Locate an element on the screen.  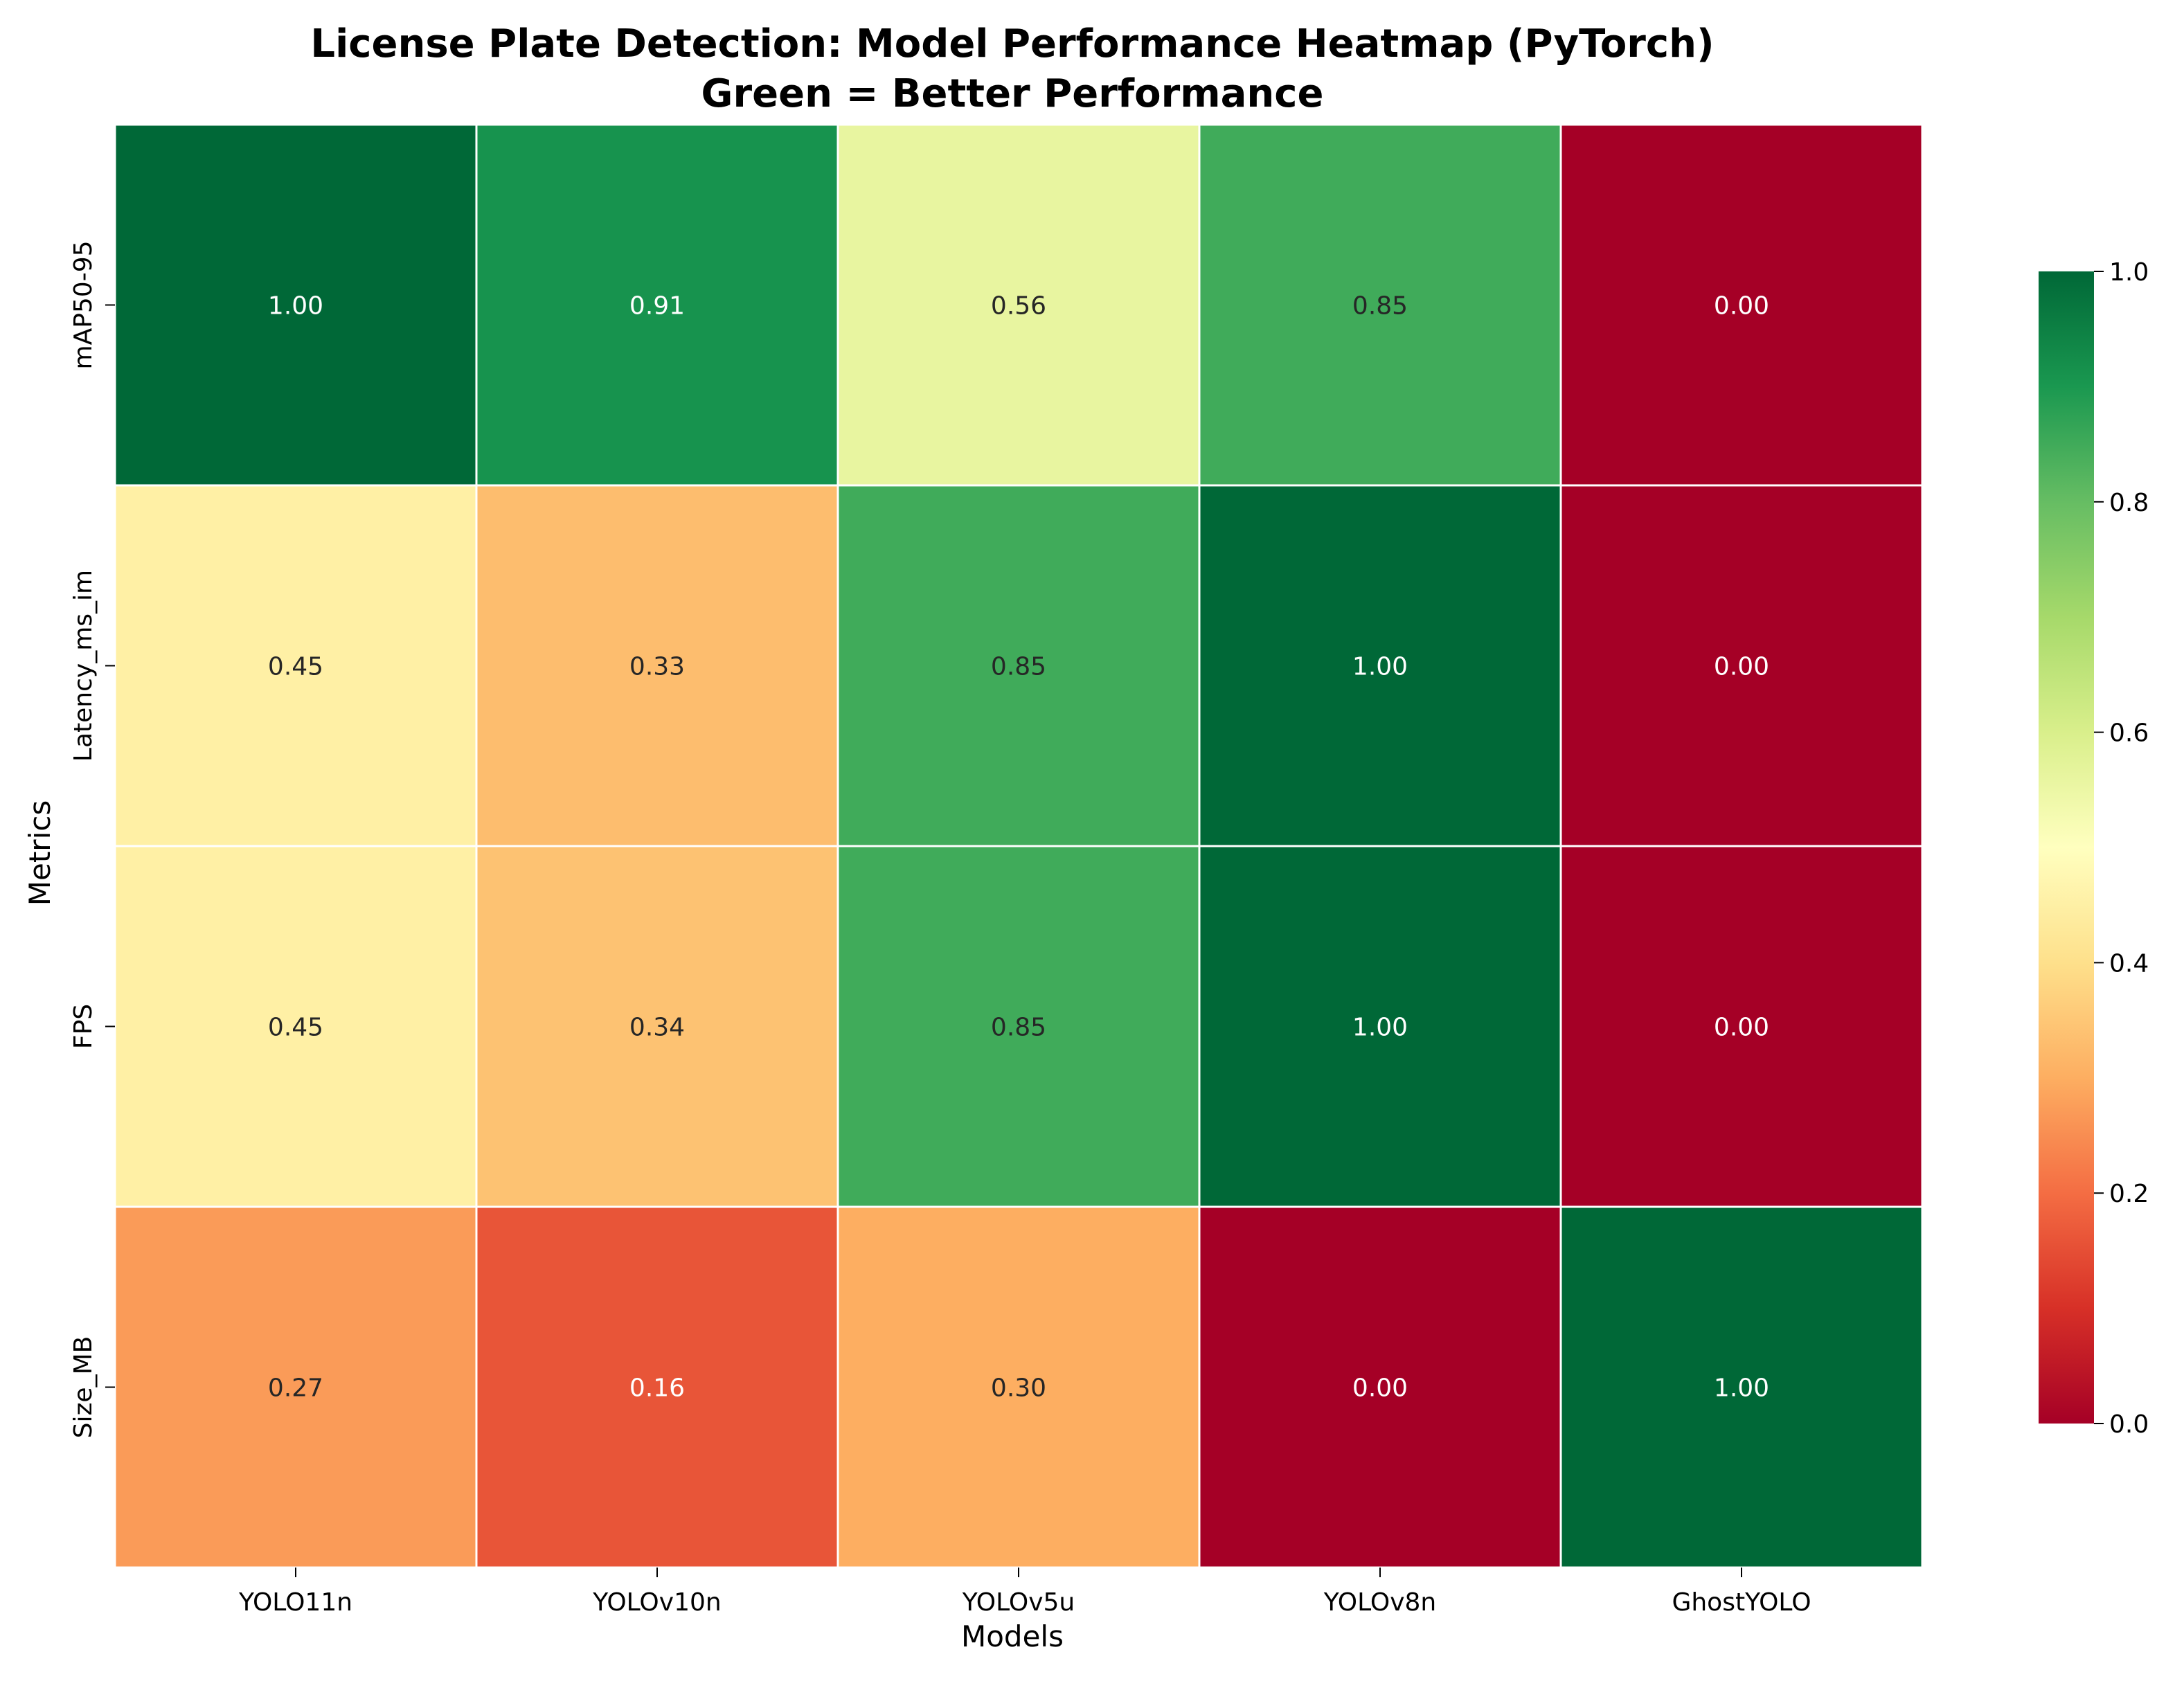
x-axis-label: Models is located at coordinates (1012, 1636).